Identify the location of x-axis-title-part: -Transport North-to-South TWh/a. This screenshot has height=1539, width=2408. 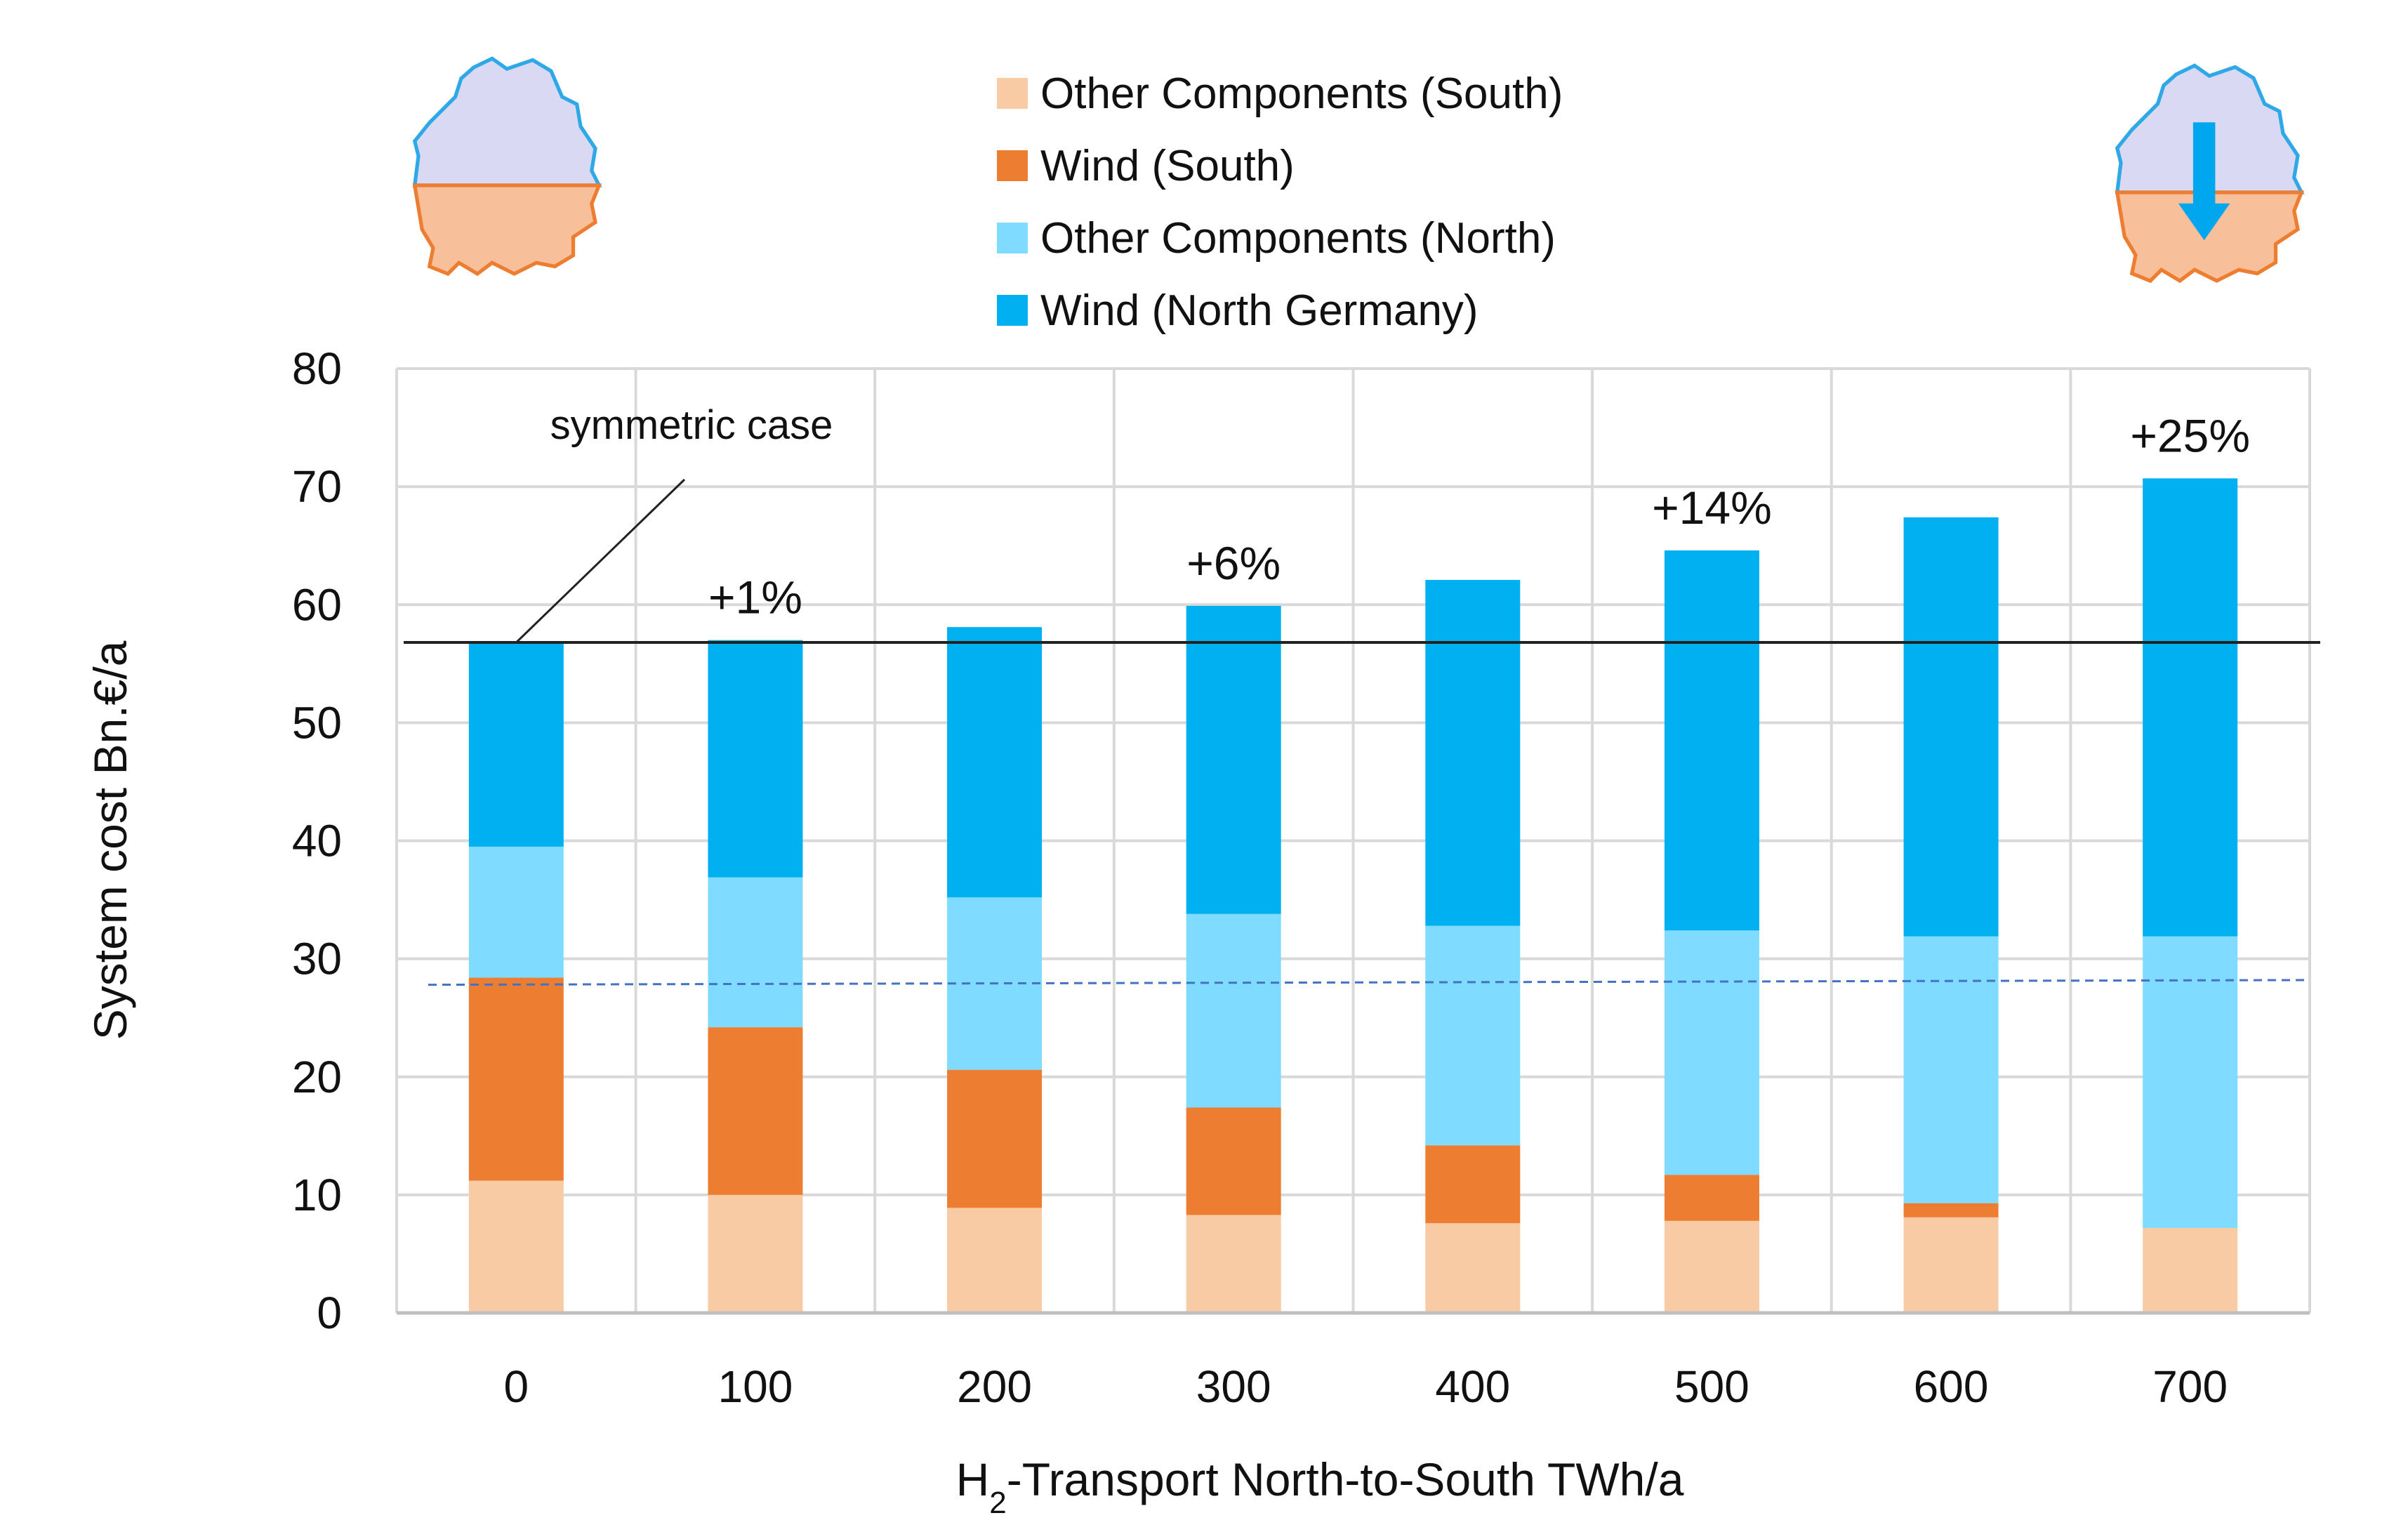
(1345, 1479).